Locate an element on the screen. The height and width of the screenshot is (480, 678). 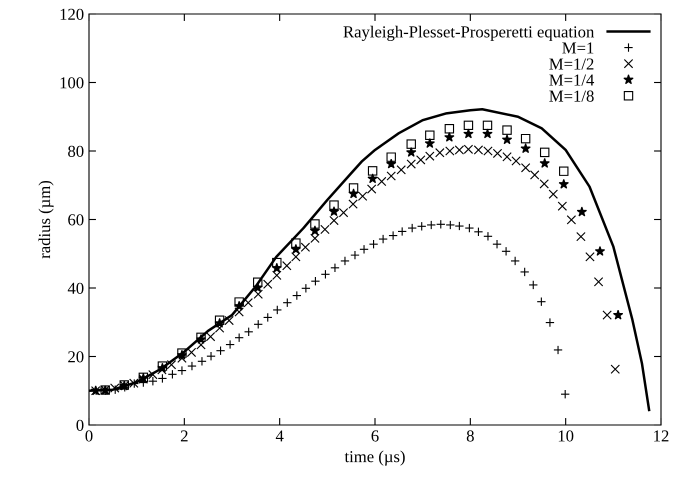
x-tick-label: 0 is located at coordinates (89, 436).